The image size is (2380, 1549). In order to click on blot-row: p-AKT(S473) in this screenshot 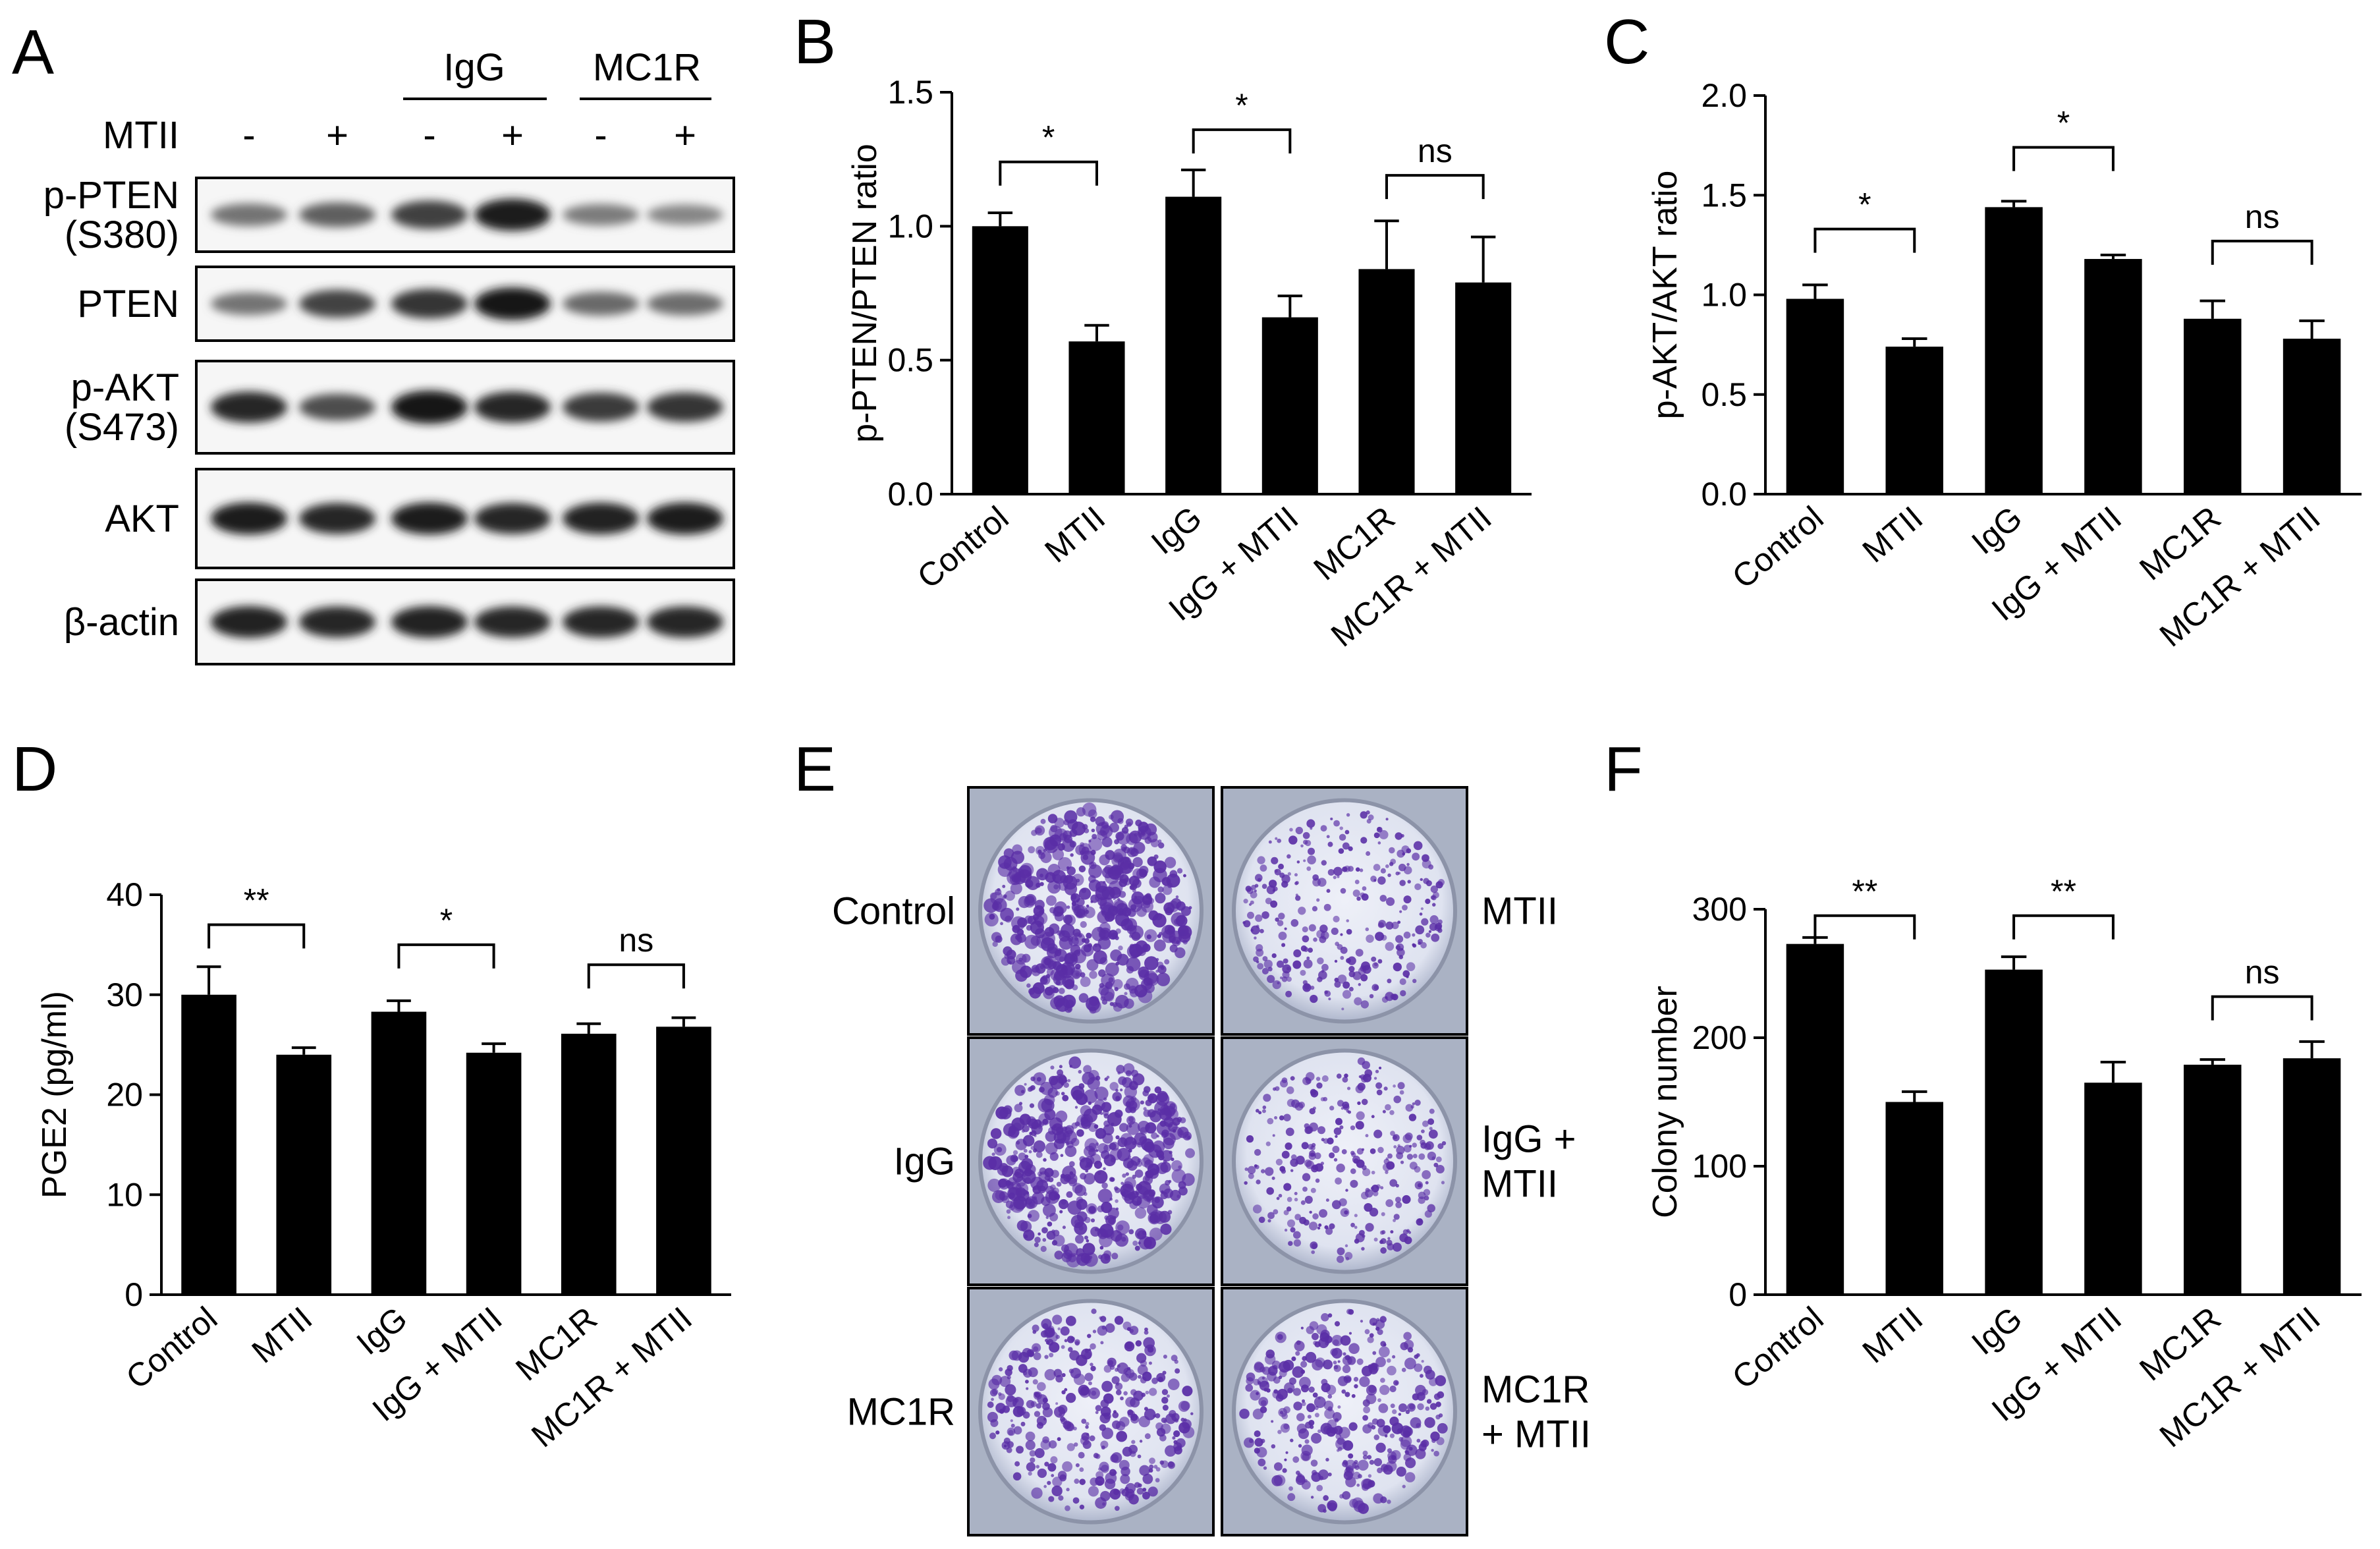, I will do `click(400, 407)`.